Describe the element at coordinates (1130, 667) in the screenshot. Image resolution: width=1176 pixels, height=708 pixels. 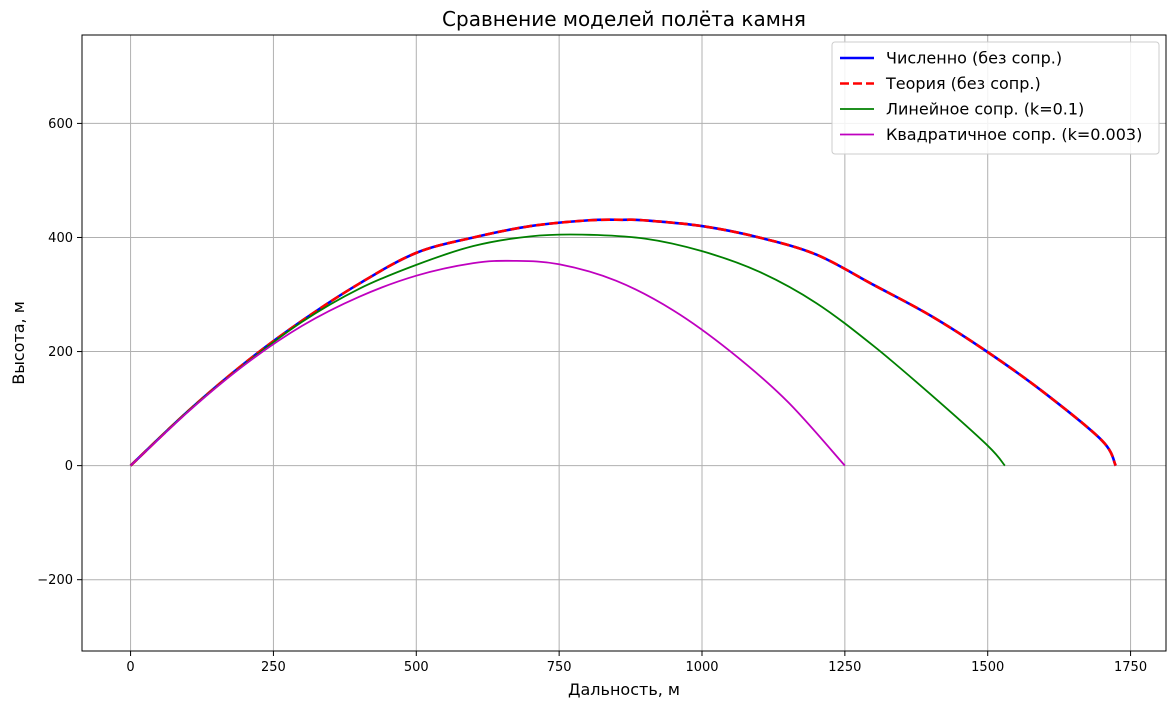
I see `x-tick-label: 1750` at that location.